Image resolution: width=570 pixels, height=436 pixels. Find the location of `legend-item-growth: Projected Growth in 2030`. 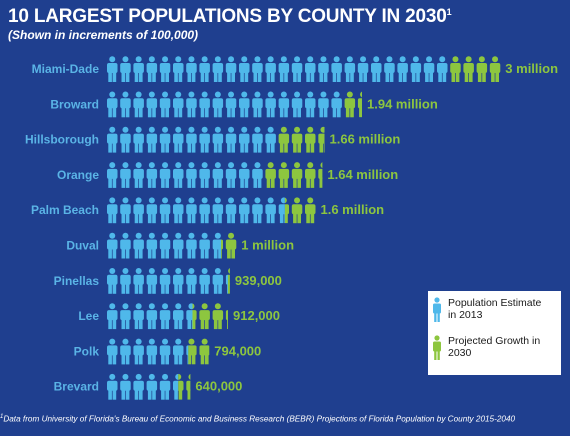

legend-item-growth: Projected Growth in 2030 is located at coordinates (490, 349).